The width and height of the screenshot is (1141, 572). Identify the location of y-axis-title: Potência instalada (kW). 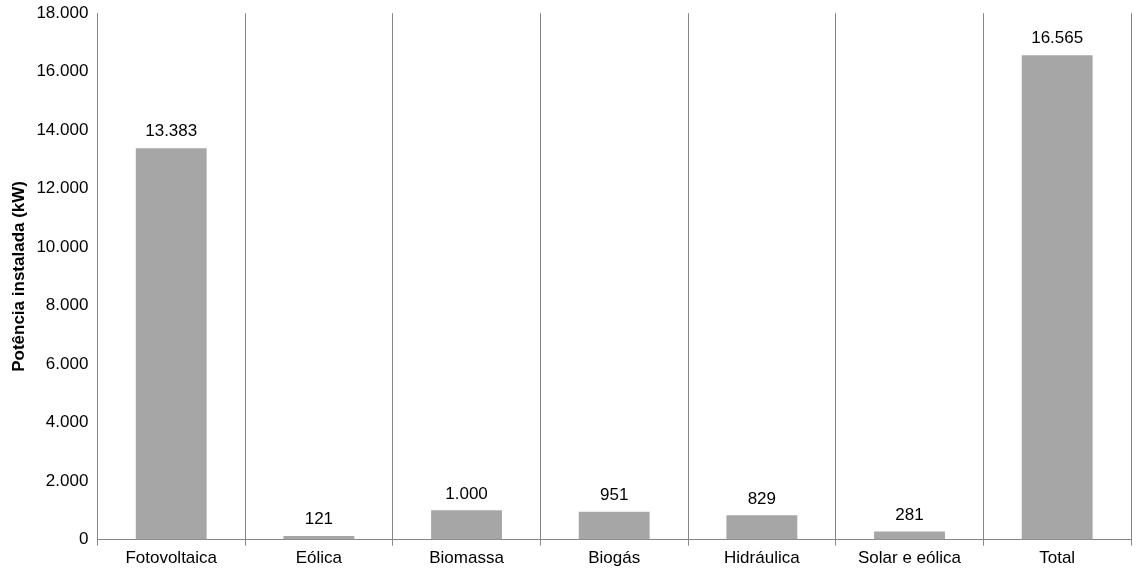
(18, 276).